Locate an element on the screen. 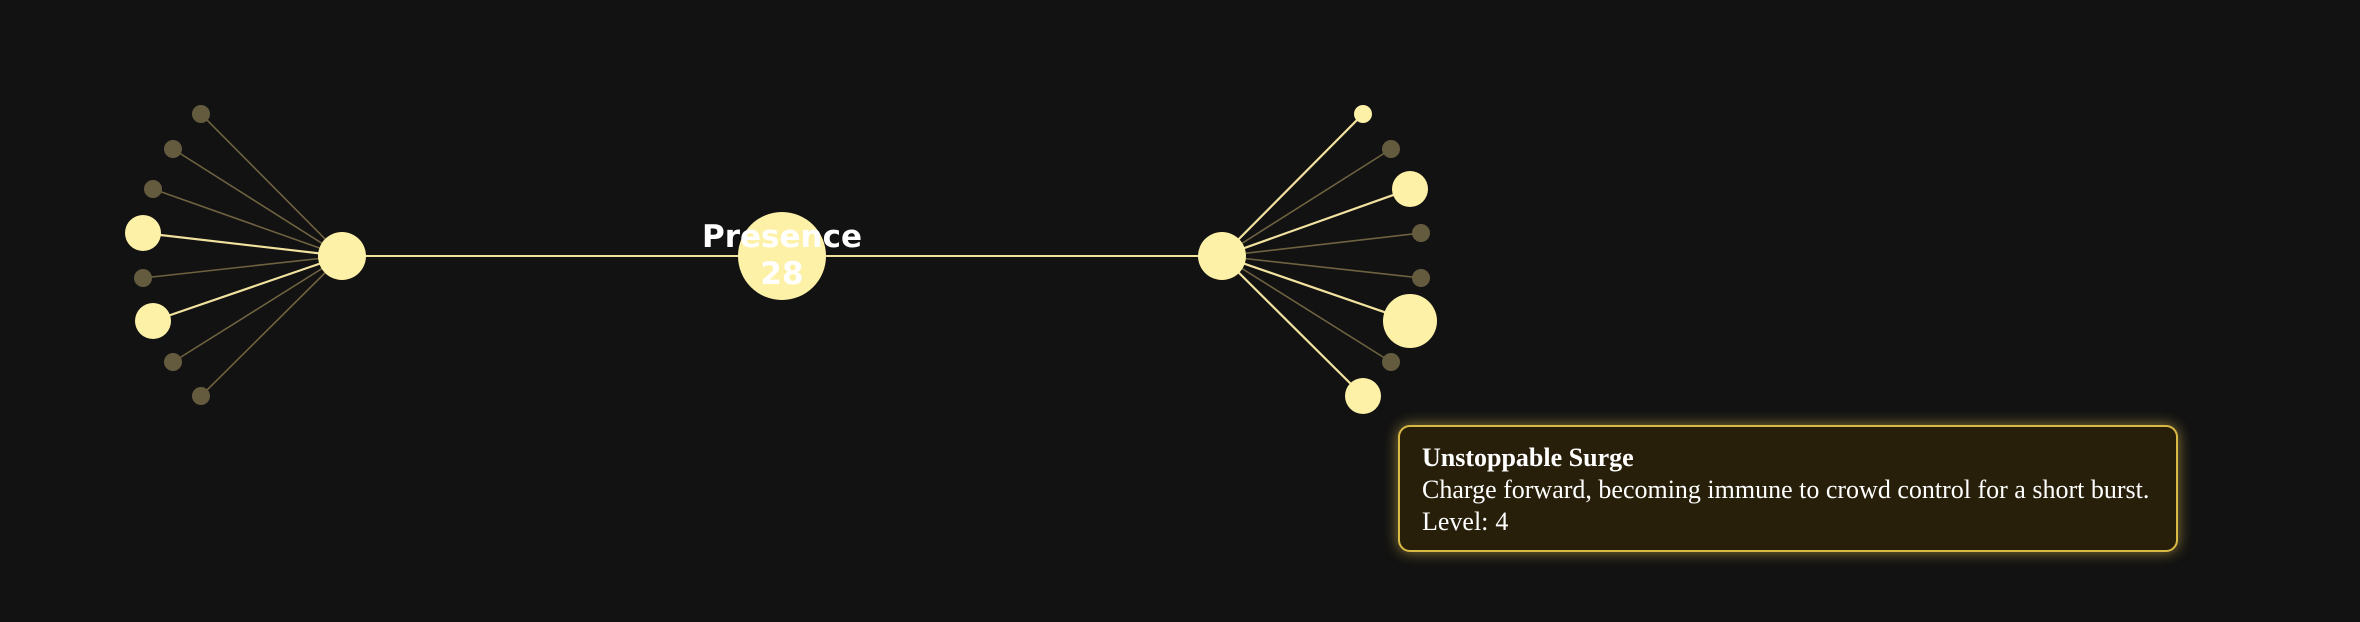 This screenshot has height=622, width=2360. center-skill-node is located at coordinates (782, 256).